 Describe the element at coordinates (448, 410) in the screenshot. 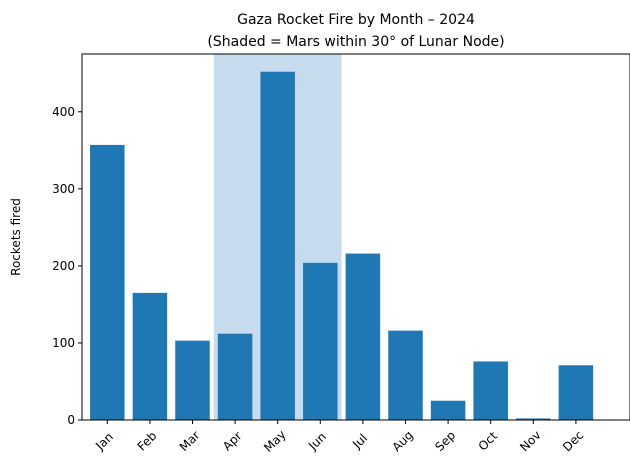

I see `bar-sep` at that location.